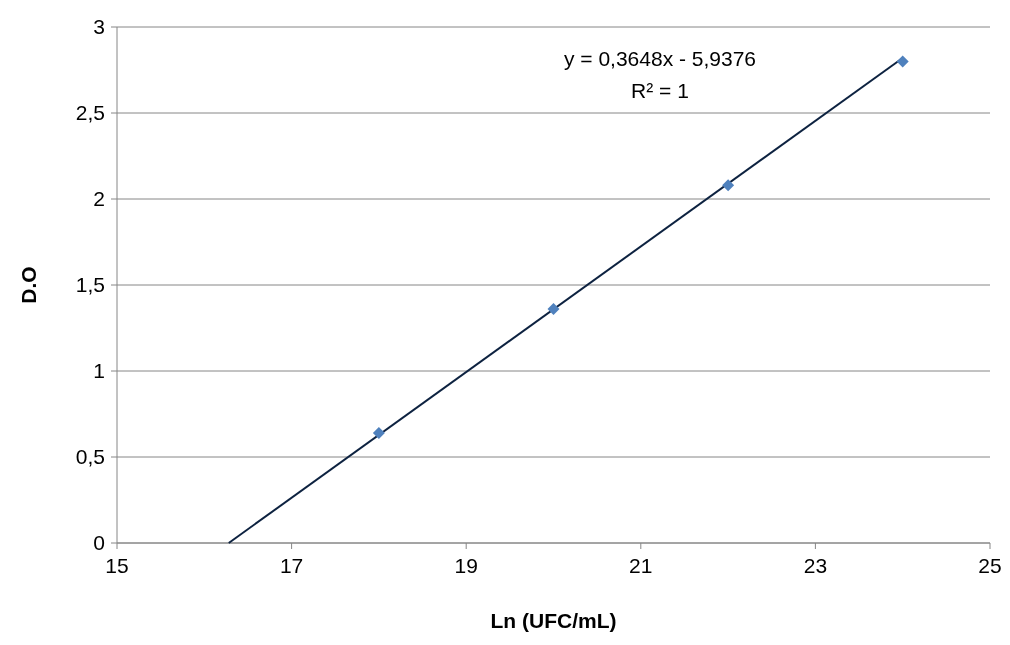 The height and width of the screenshot is (645, 1010). Describe the element at coordinates (553, 620) in the screenshot. I see `x-axis-title: Ln (UFC/mL)` at that location.